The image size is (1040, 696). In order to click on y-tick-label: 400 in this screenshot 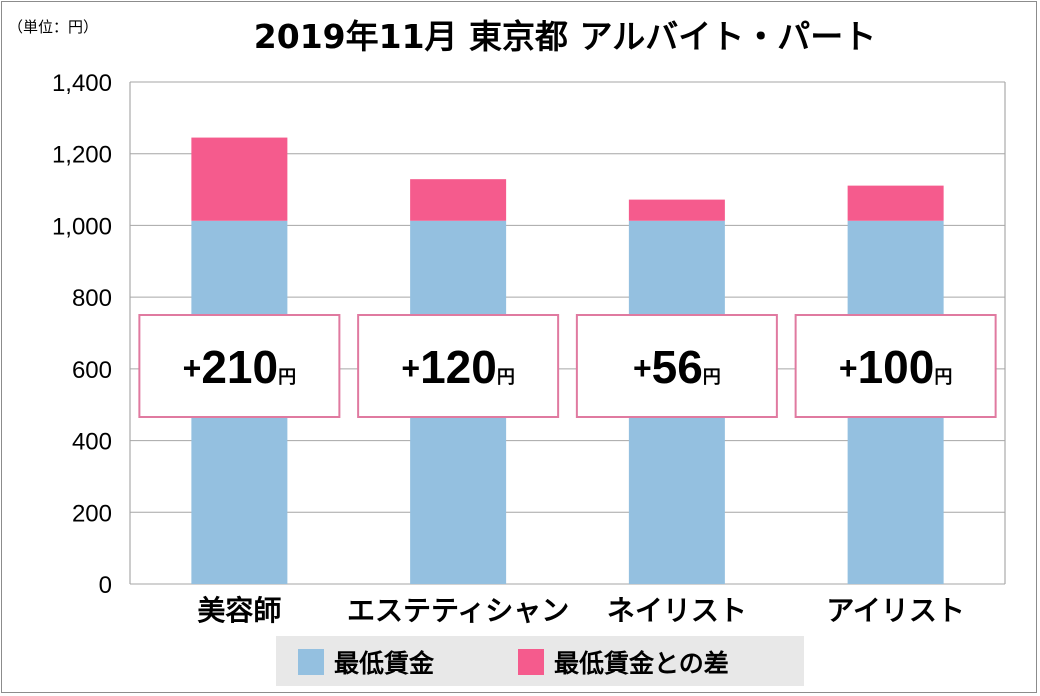, I will do `click(92, 442)`.